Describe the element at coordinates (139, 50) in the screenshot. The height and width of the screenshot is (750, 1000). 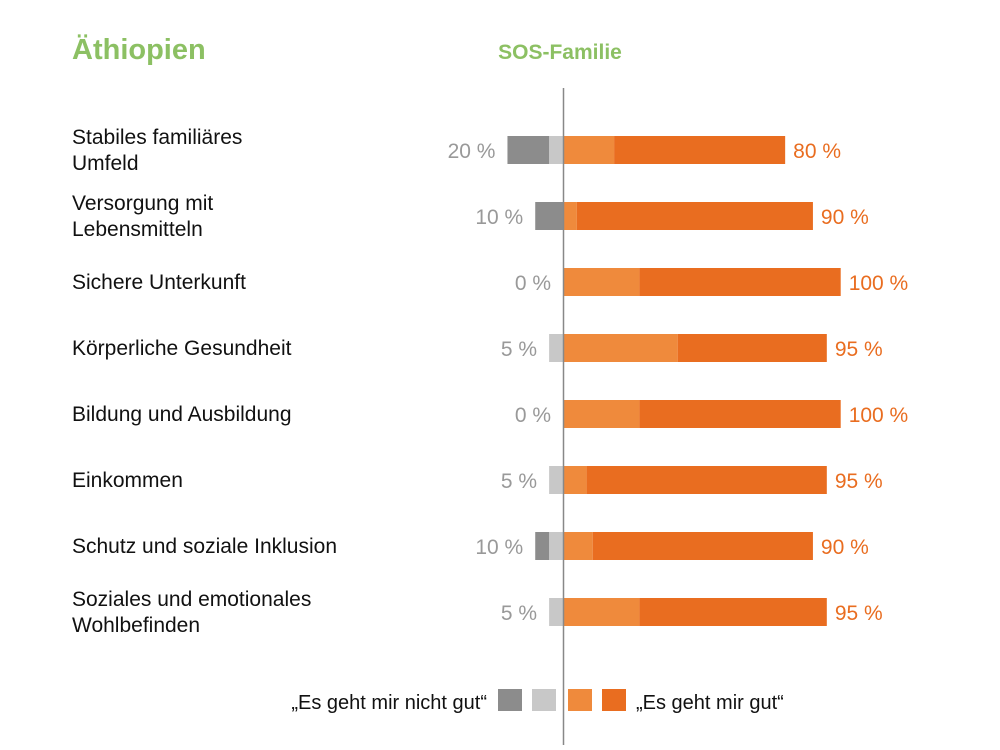
I see `chart-title: Äthiopien` at that location.